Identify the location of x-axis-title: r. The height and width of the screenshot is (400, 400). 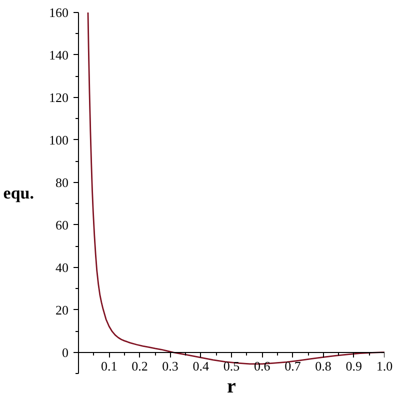
(231, 387).